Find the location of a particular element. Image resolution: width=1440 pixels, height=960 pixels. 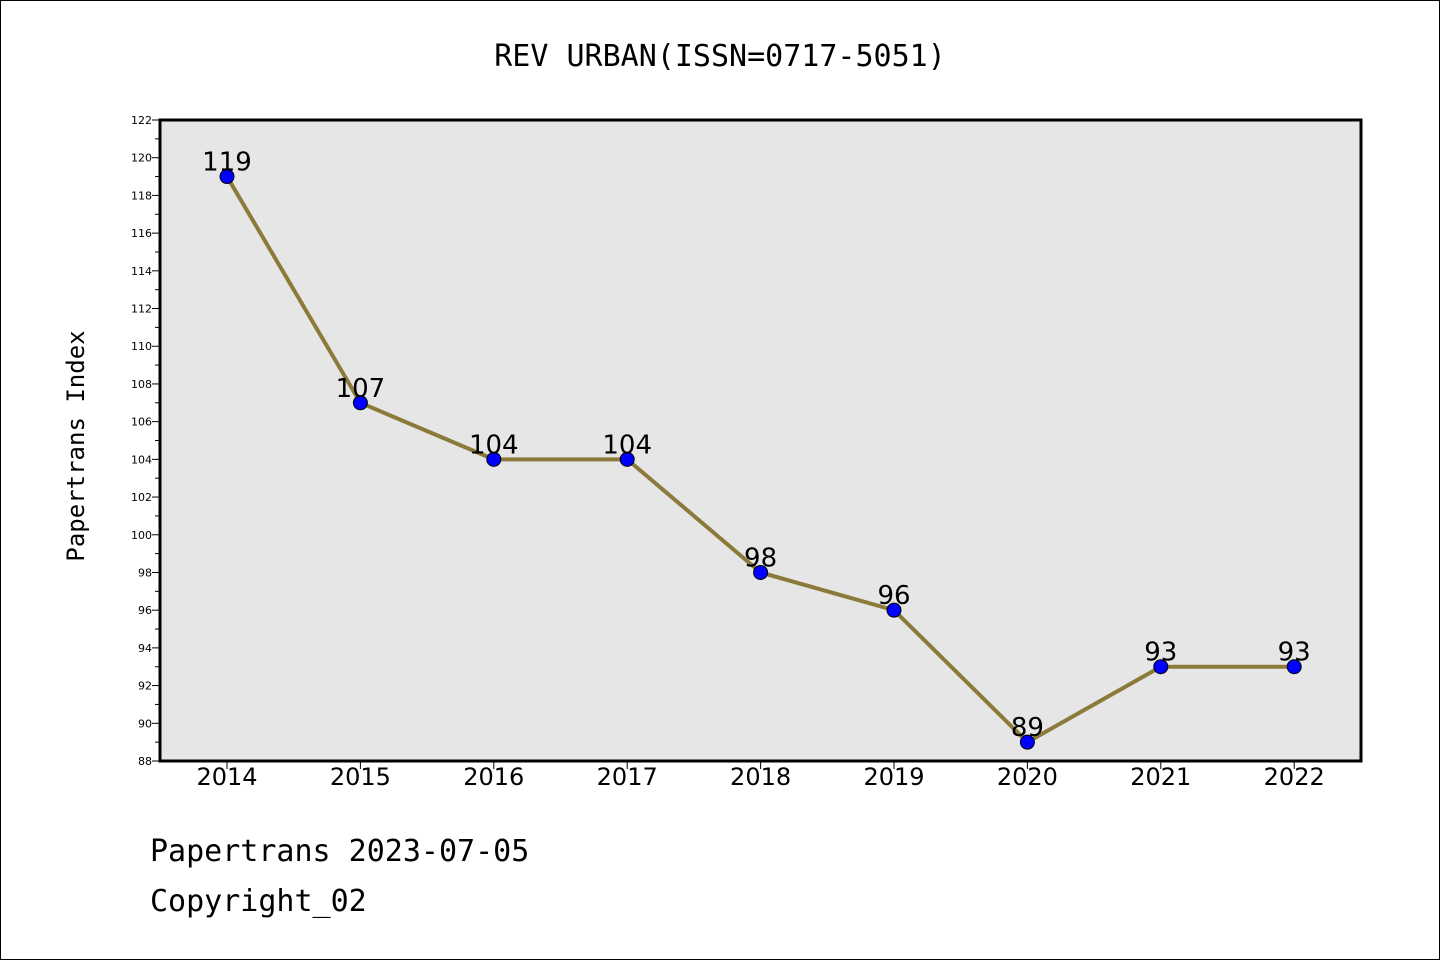

data-label: 89 is located at coordinates (1027, 728).